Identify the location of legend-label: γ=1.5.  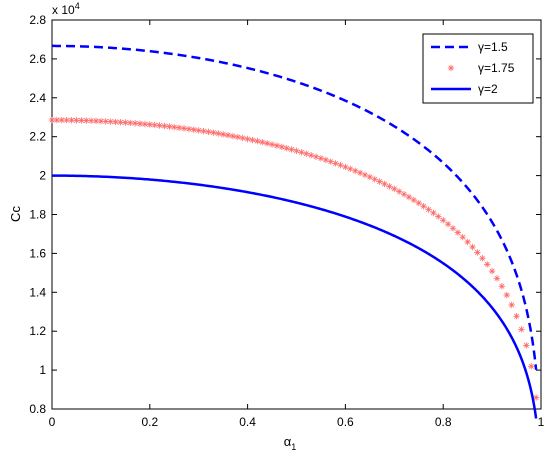
(493, 47).